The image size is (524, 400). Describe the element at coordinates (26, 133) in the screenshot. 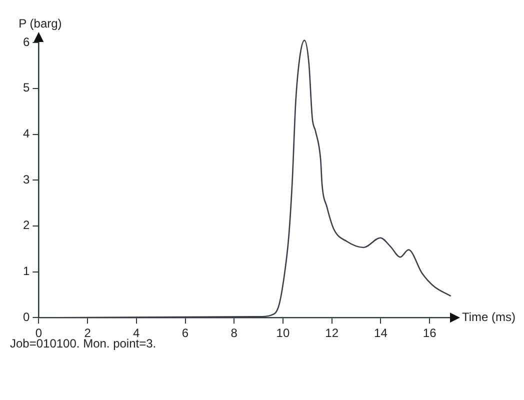

I see `y-tick-label: 4` at that location.